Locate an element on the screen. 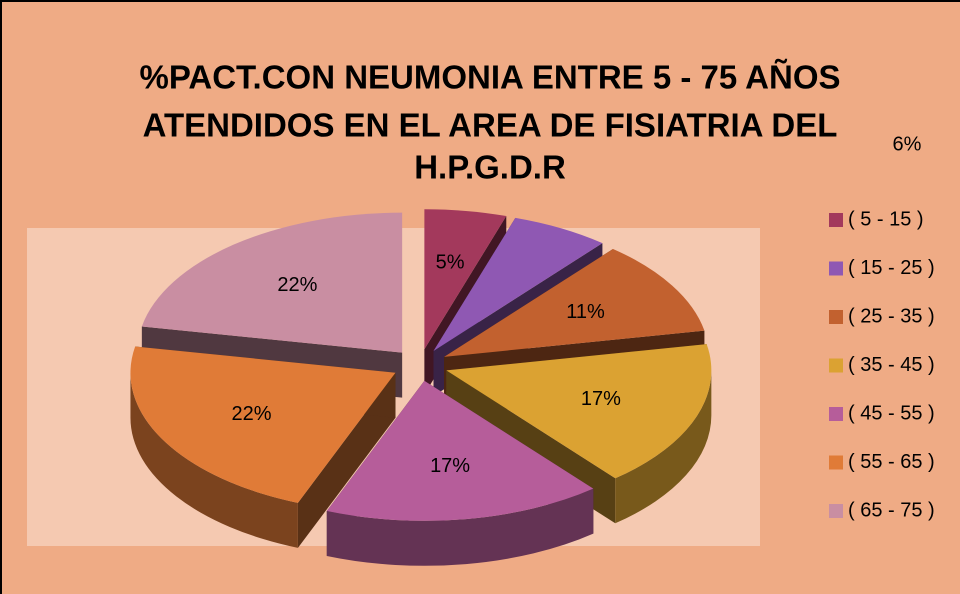  data-label: 11% is located at coordinates (585, 312).